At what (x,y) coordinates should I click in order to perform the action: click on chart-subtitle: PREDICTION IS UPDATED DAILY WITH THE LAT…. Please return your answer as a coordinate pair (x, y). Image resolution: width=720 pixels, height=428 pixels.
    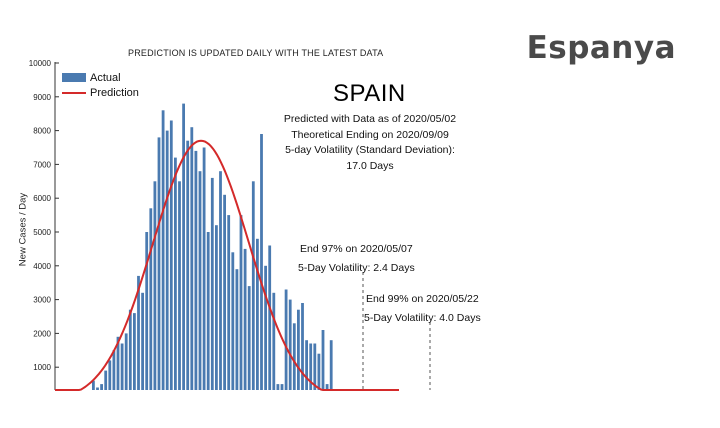
    Looking at the image, I should click on (256, 53).